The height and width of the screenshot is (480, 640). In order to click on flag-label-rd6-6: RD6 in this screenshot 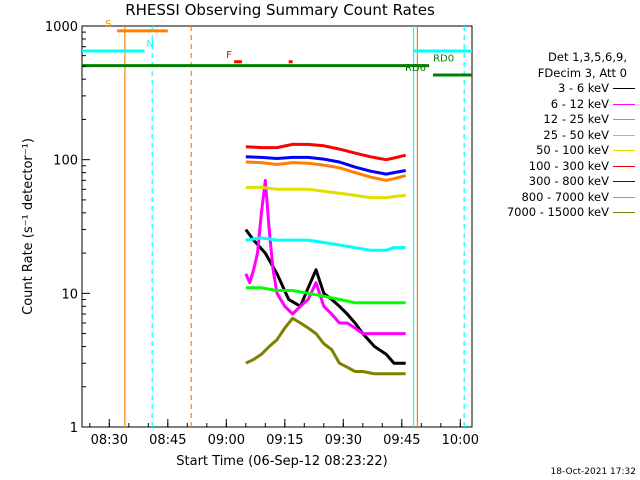, I will do `click(415, 68)`.